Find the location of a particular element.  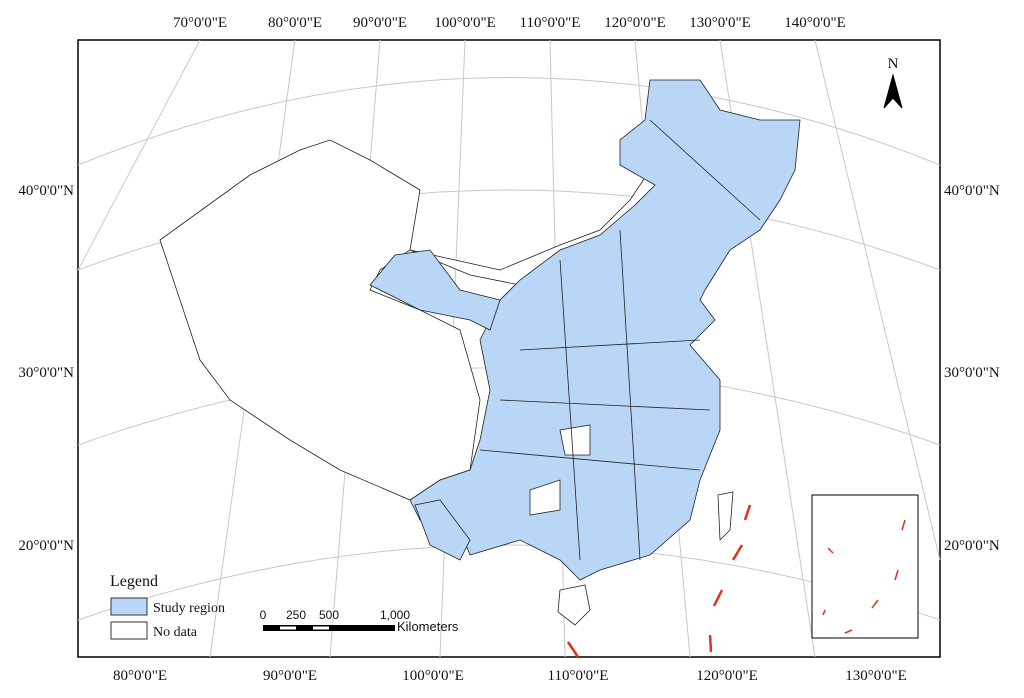

right-latitude-label: 40°0'0"N is located at coordinates (972, 191).